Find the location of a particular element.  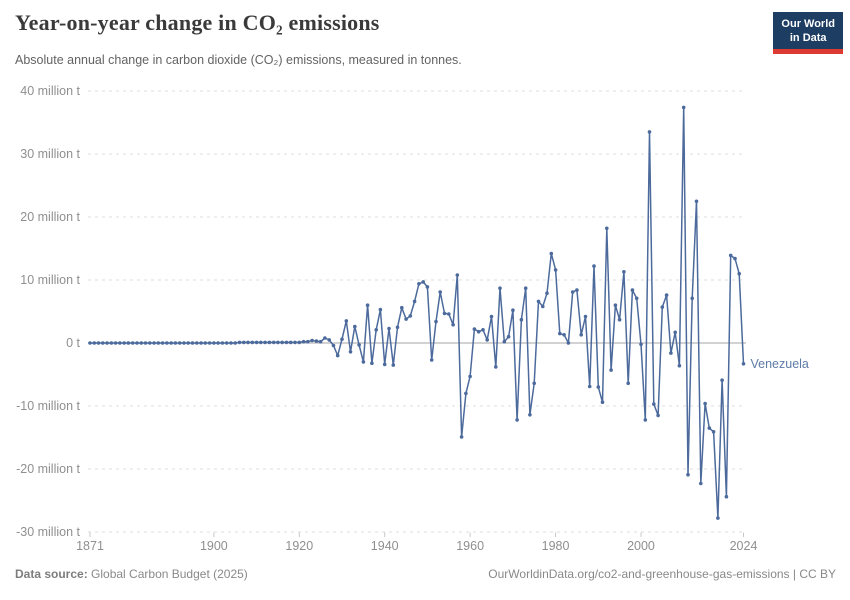

x-axis-label: 1940 is located at coordinates (385, 546).